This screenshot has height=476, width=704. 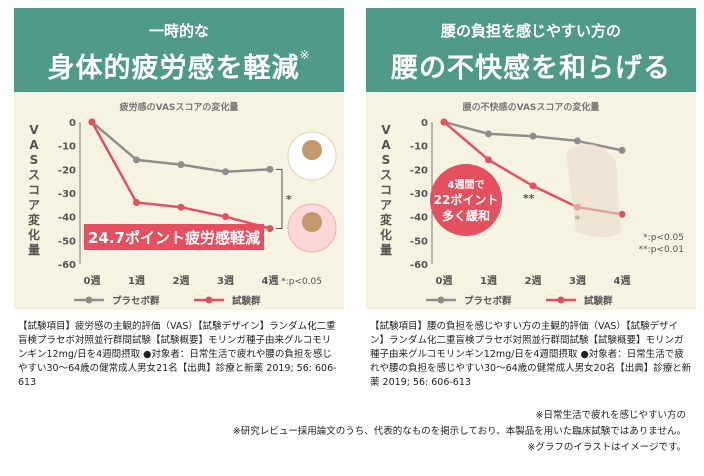 I want to click on header-main-text: 身体的疲労感を軽減, so click(x=173, y=68).